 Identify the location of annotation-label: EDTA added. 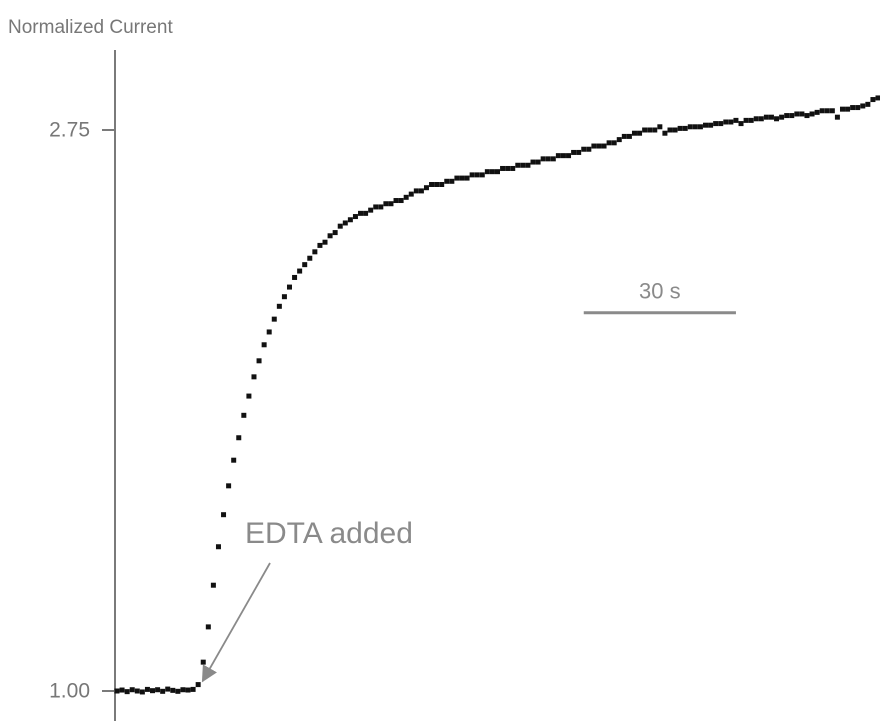
(329, 533).